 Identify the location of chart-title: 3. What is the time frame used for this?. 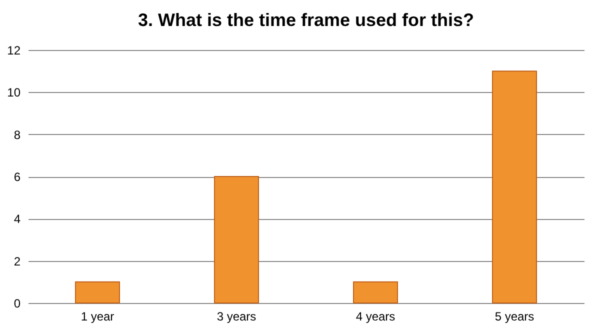
(306, 20).